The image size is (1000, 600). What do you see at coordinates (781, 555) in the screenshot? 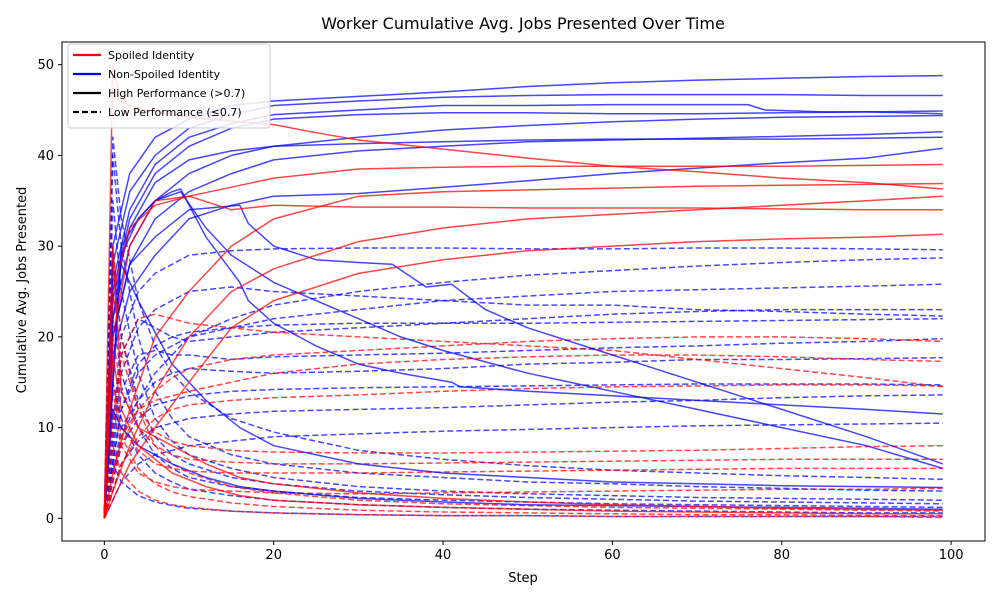
I see `x-tick-label: 80` at bounding box center [781, 555].